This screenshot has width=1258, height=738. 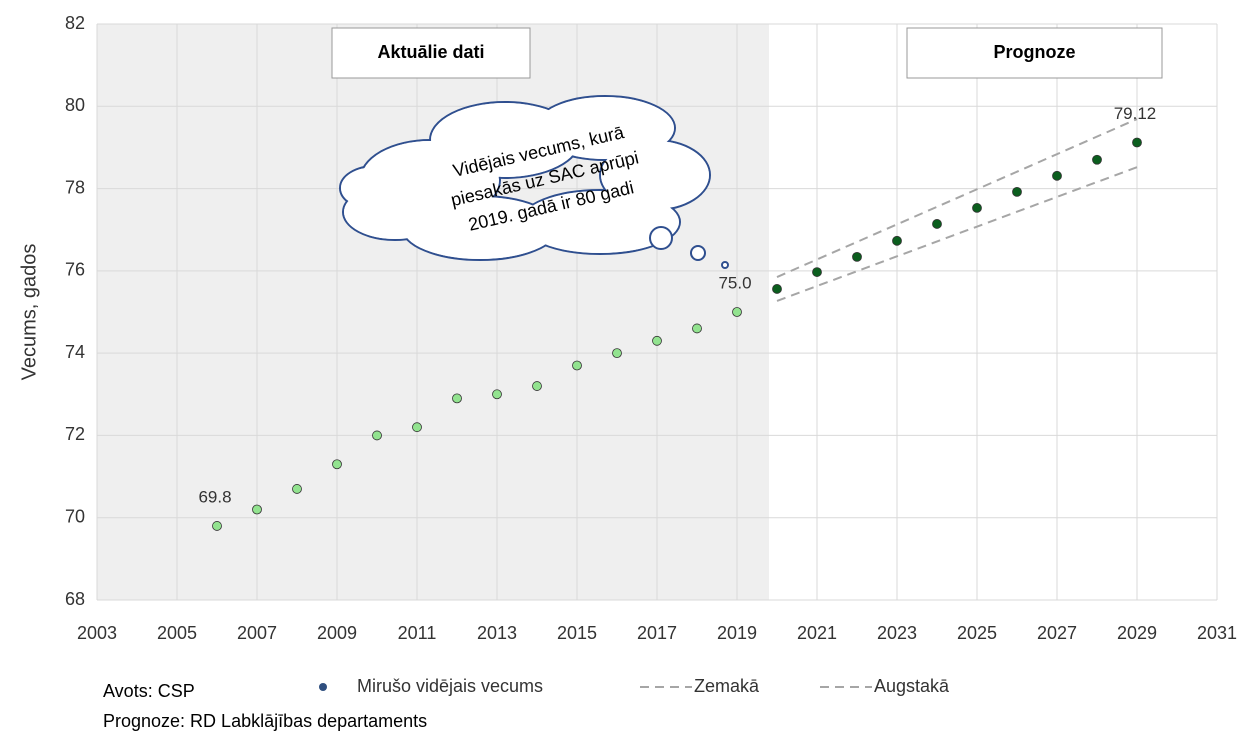 What do you see at coordinates (977, 633) in the screenshot?
I see `x-tick-label: 2025` at bounding box center [977, 633].